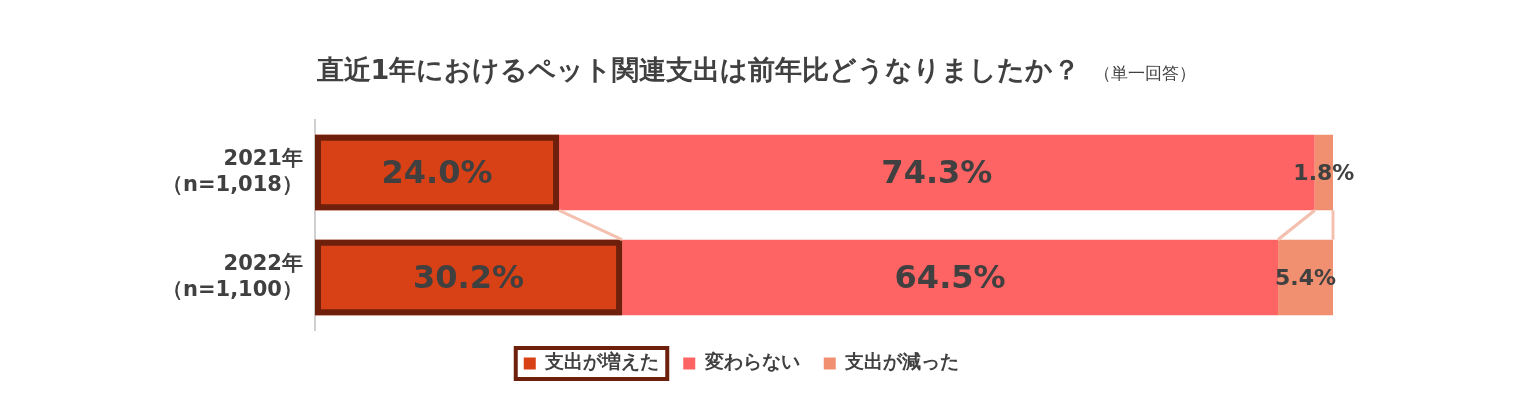  Describe the element at coordinates (902, 361) in the screenshot. I see `legend-label: 支出が減った` at that location.